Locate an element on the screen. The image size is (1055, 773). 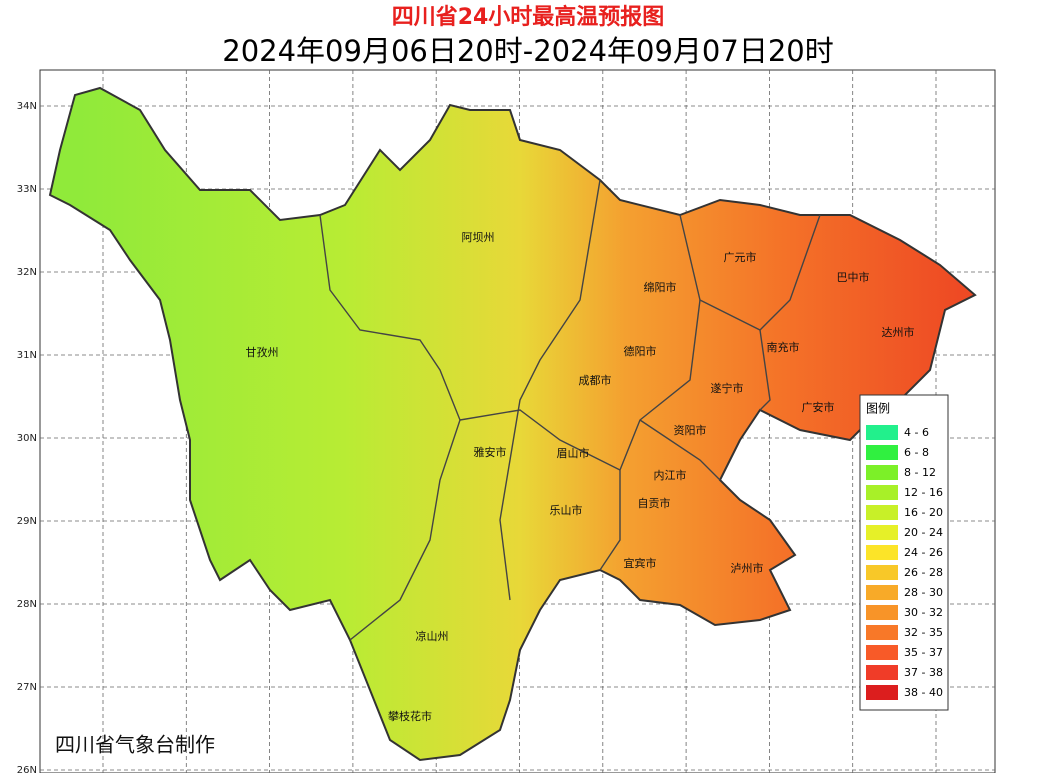
legend-label: 20 - 24 is located at coordinates (923, 532).